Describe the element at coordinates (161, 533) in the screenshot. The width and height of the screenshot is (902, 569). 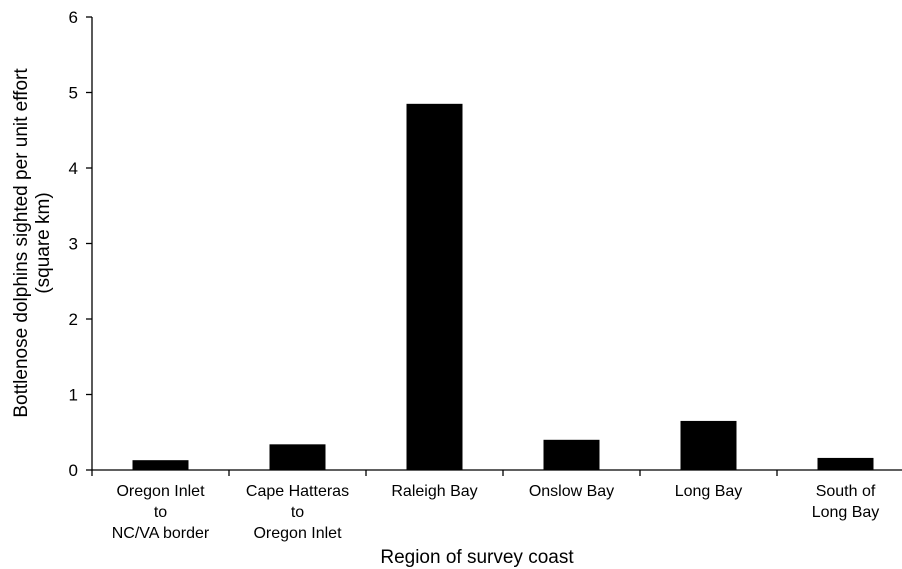
I see `x-category-label-line: NC/VA border` at that location.